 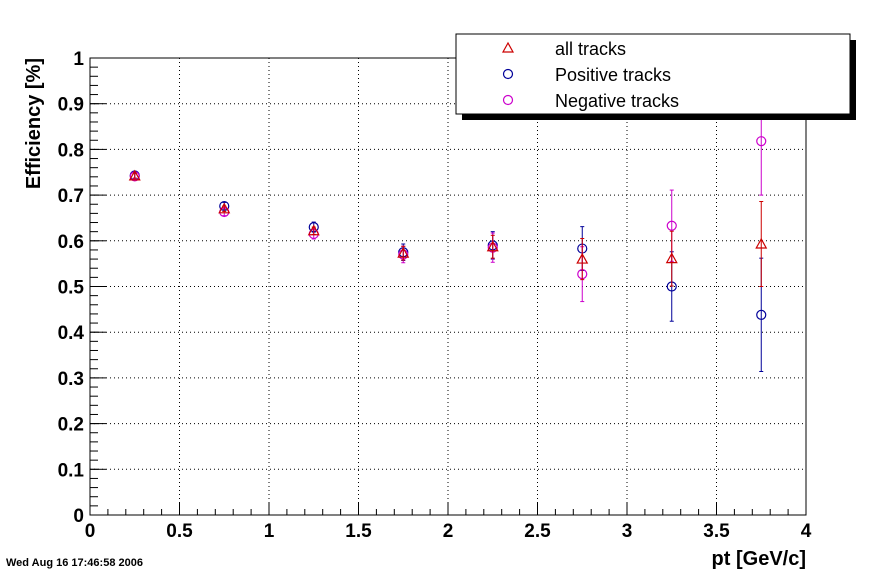 I want to click on legend: all tracks Positive tracks Negative tracks, so click(x=655, y=76).